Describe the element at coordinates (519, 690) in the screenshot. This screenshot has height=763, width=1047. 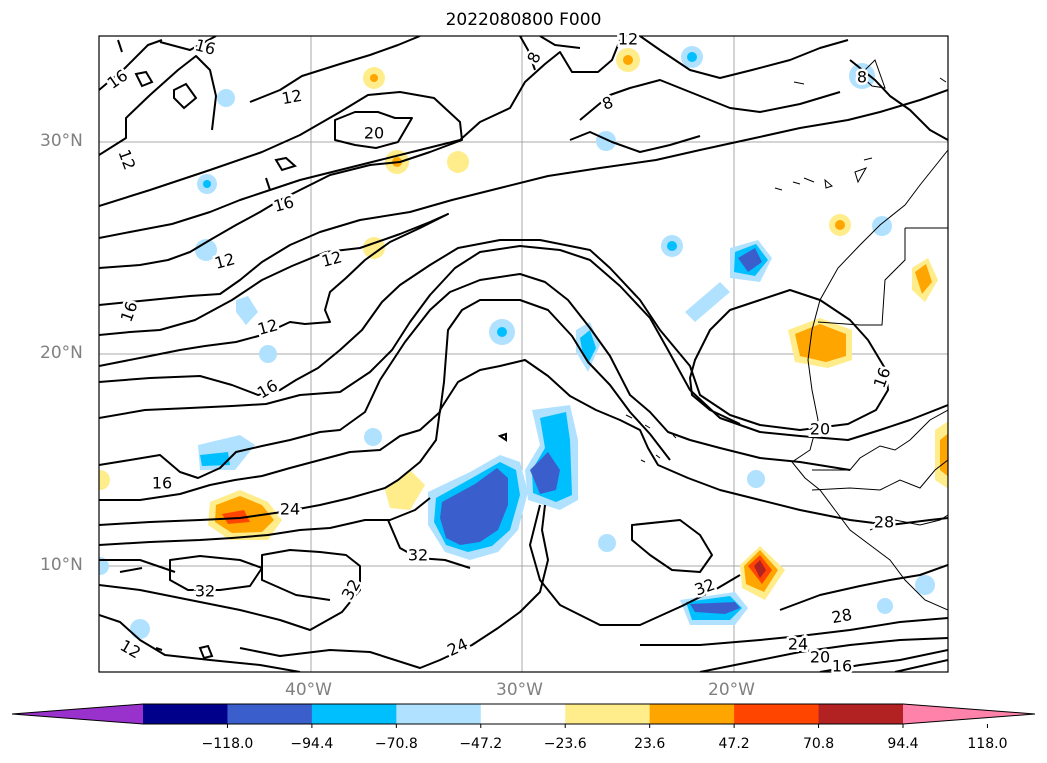
I see `lon-label-30w: 30°W` at that location.